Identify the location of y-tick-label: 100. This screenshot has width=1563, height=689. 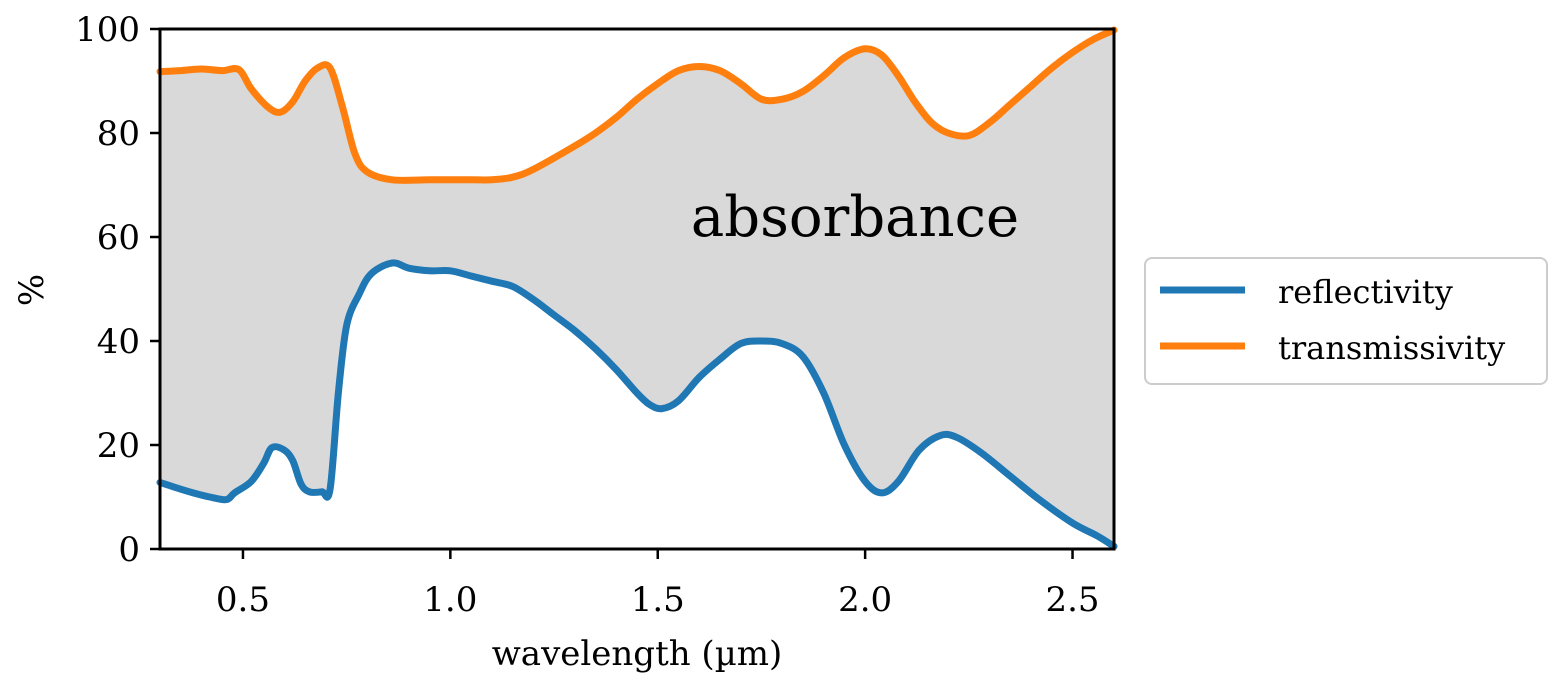
(107, 30).